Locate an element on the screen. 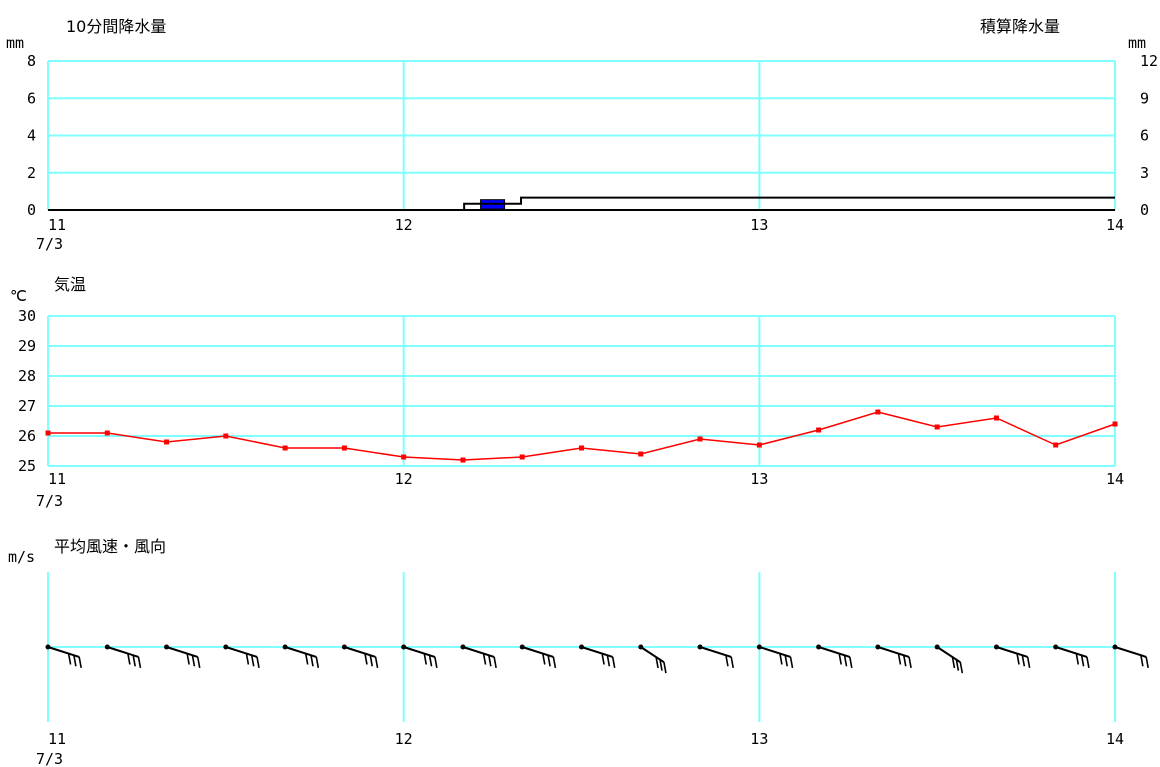 This screenshot has width=1160, height=767. precip-ylabel: mm is located at coordinates (15, 43).